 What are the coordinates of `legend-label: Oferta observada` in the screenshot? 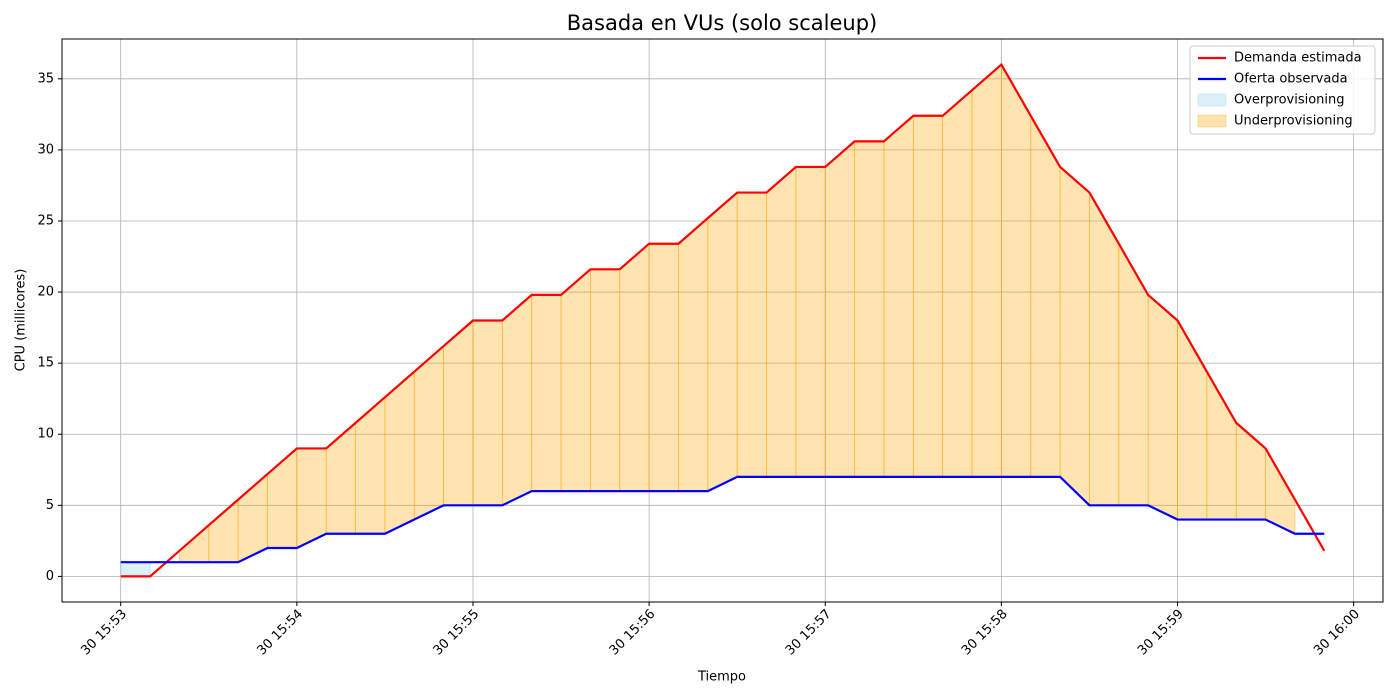 It's located at (1291, 79).